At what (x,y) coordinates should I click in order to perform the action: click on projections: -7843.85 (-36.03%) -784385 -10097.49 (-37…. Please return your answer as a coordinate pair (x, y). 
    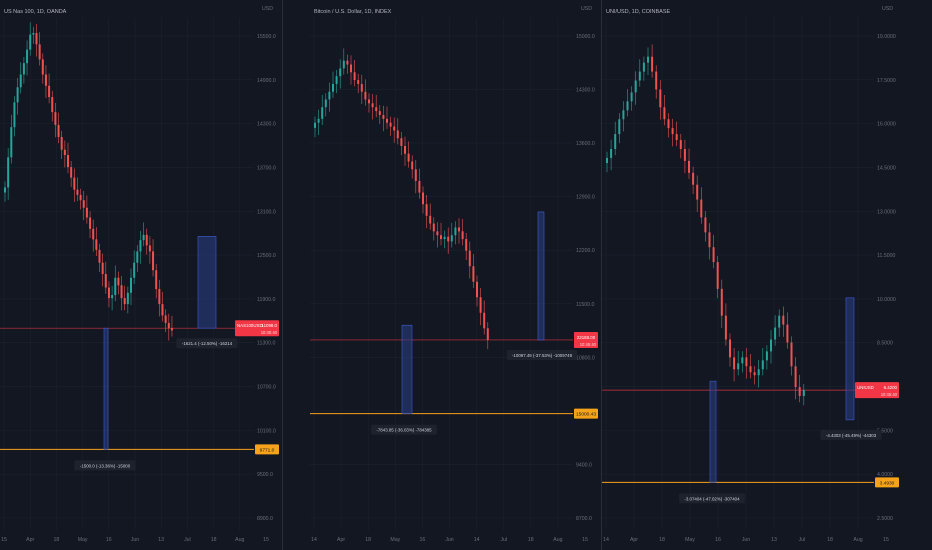
    Looking at the image, I should click on (474, 323).